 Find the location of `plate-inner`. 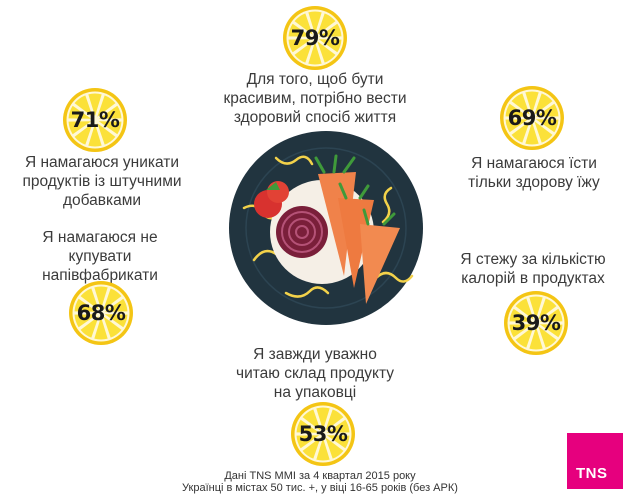

plate-inner is located at coordinates (326, 228).